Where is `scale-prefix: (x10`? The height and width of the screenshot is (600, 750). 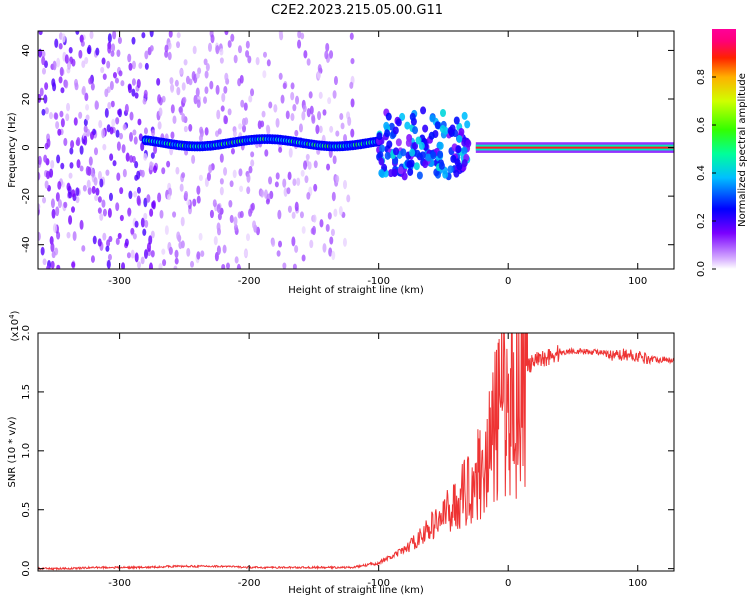
scale-prefix: (x10 is located at coordinates (15, 330).